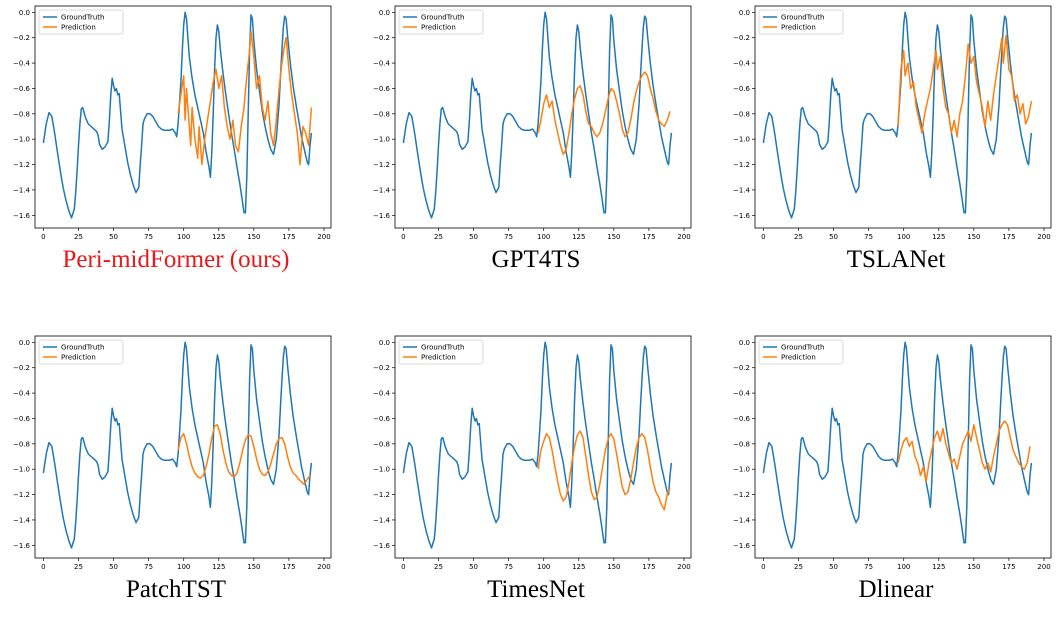 Image resolution: width=1057 pixels, height=630 pixels. I want to click on chart-caption: PatchTST, so click(176, 589).